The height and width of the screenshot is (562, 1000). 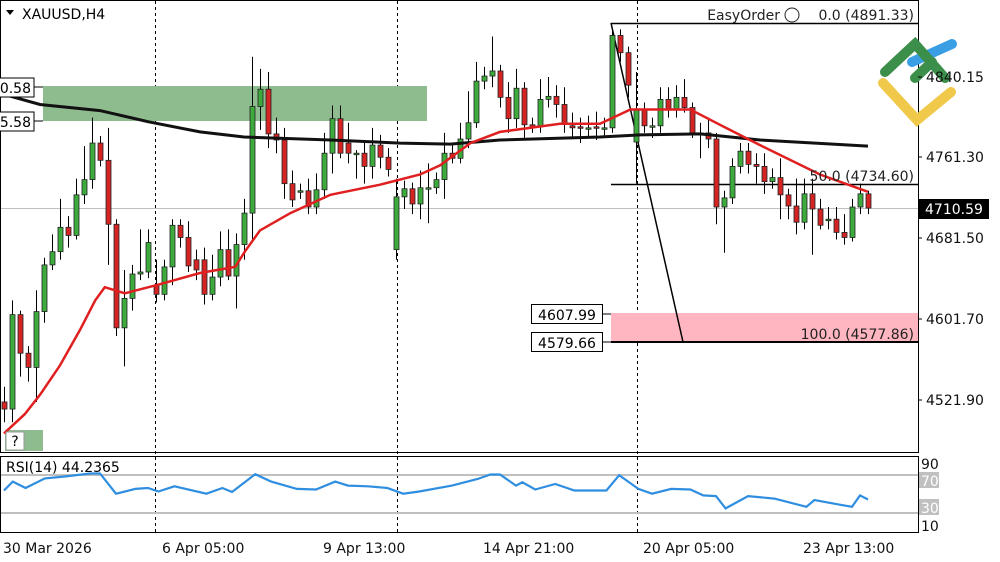 I want to click on current-price-label: 4710.59, so click(x=954, y=210).